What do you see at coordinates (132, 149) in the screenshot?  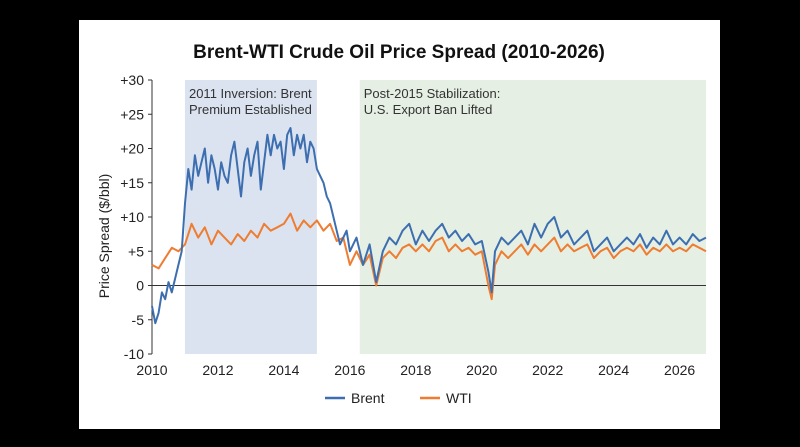 I see `y-tick-label: +20` at bounding box center [132, 149].